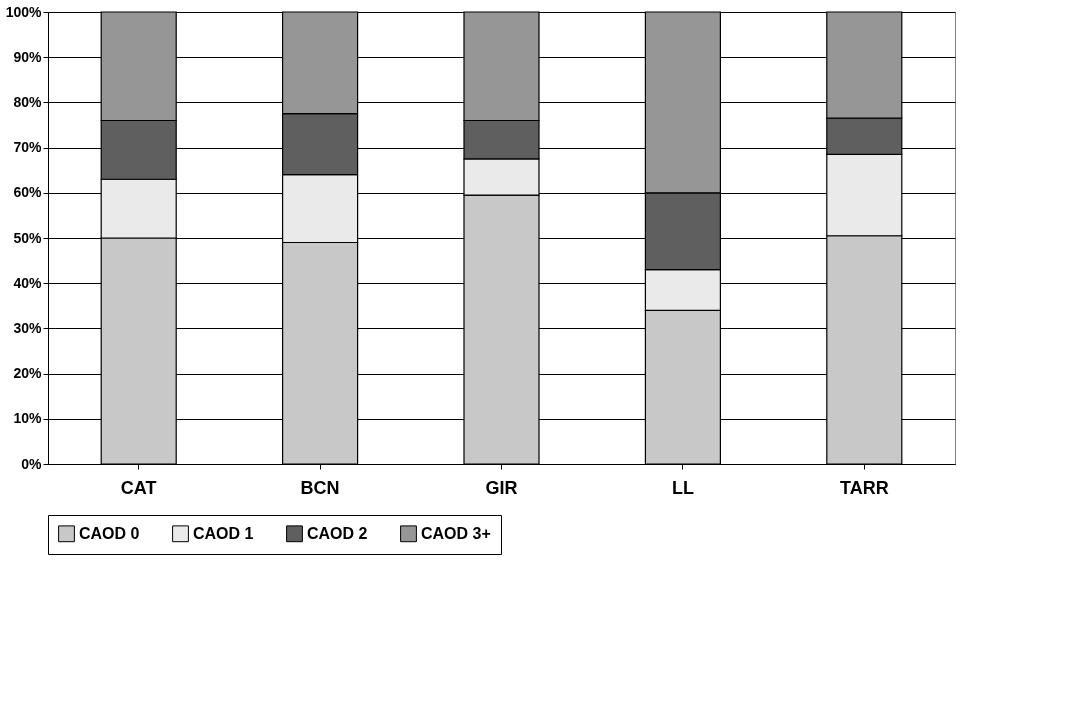  What do you see at coordinates (337, 533) in the screenshot?
I see `legend-label: CAOD 2` at bounding box center [337, 533].